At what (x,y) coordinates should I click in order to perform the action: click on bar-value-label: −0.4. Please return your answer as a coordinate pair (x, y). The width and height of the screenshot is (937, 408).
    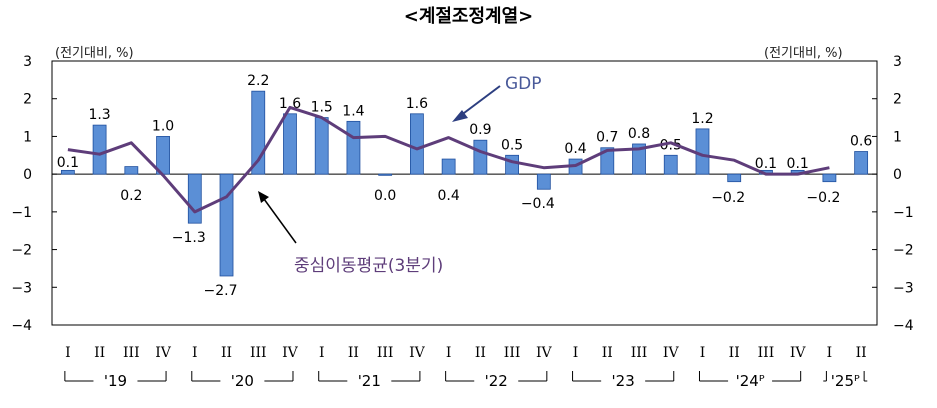
    Looking at the image, I should click on (538, 204).